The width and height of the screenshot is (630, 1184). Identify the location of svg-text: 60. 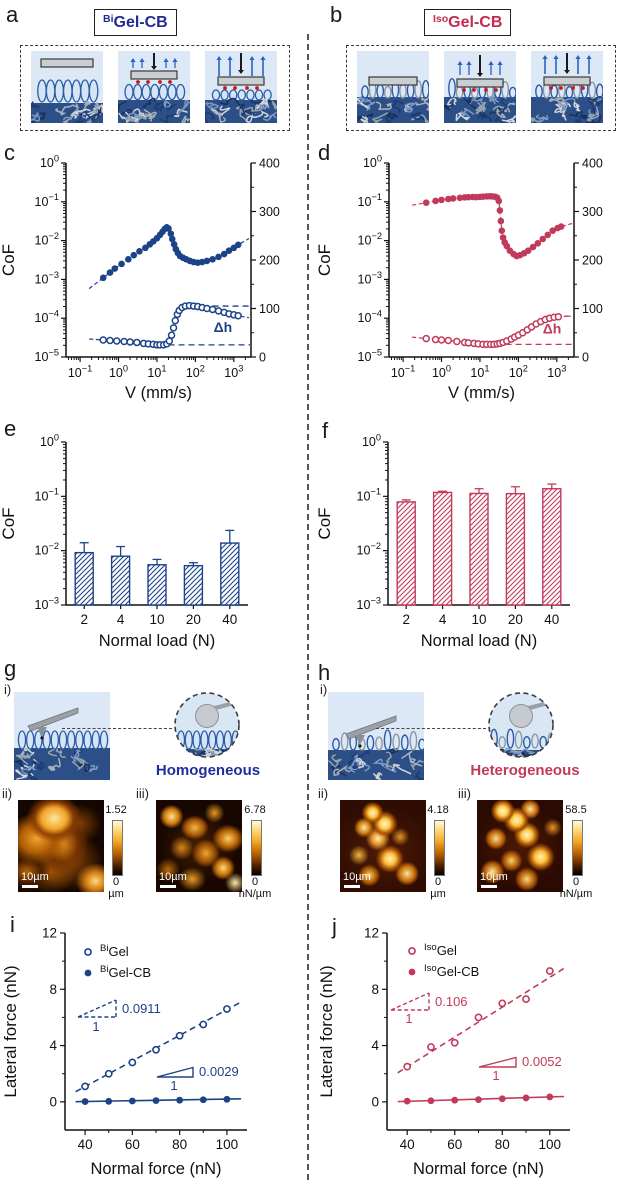
(454, 1144).